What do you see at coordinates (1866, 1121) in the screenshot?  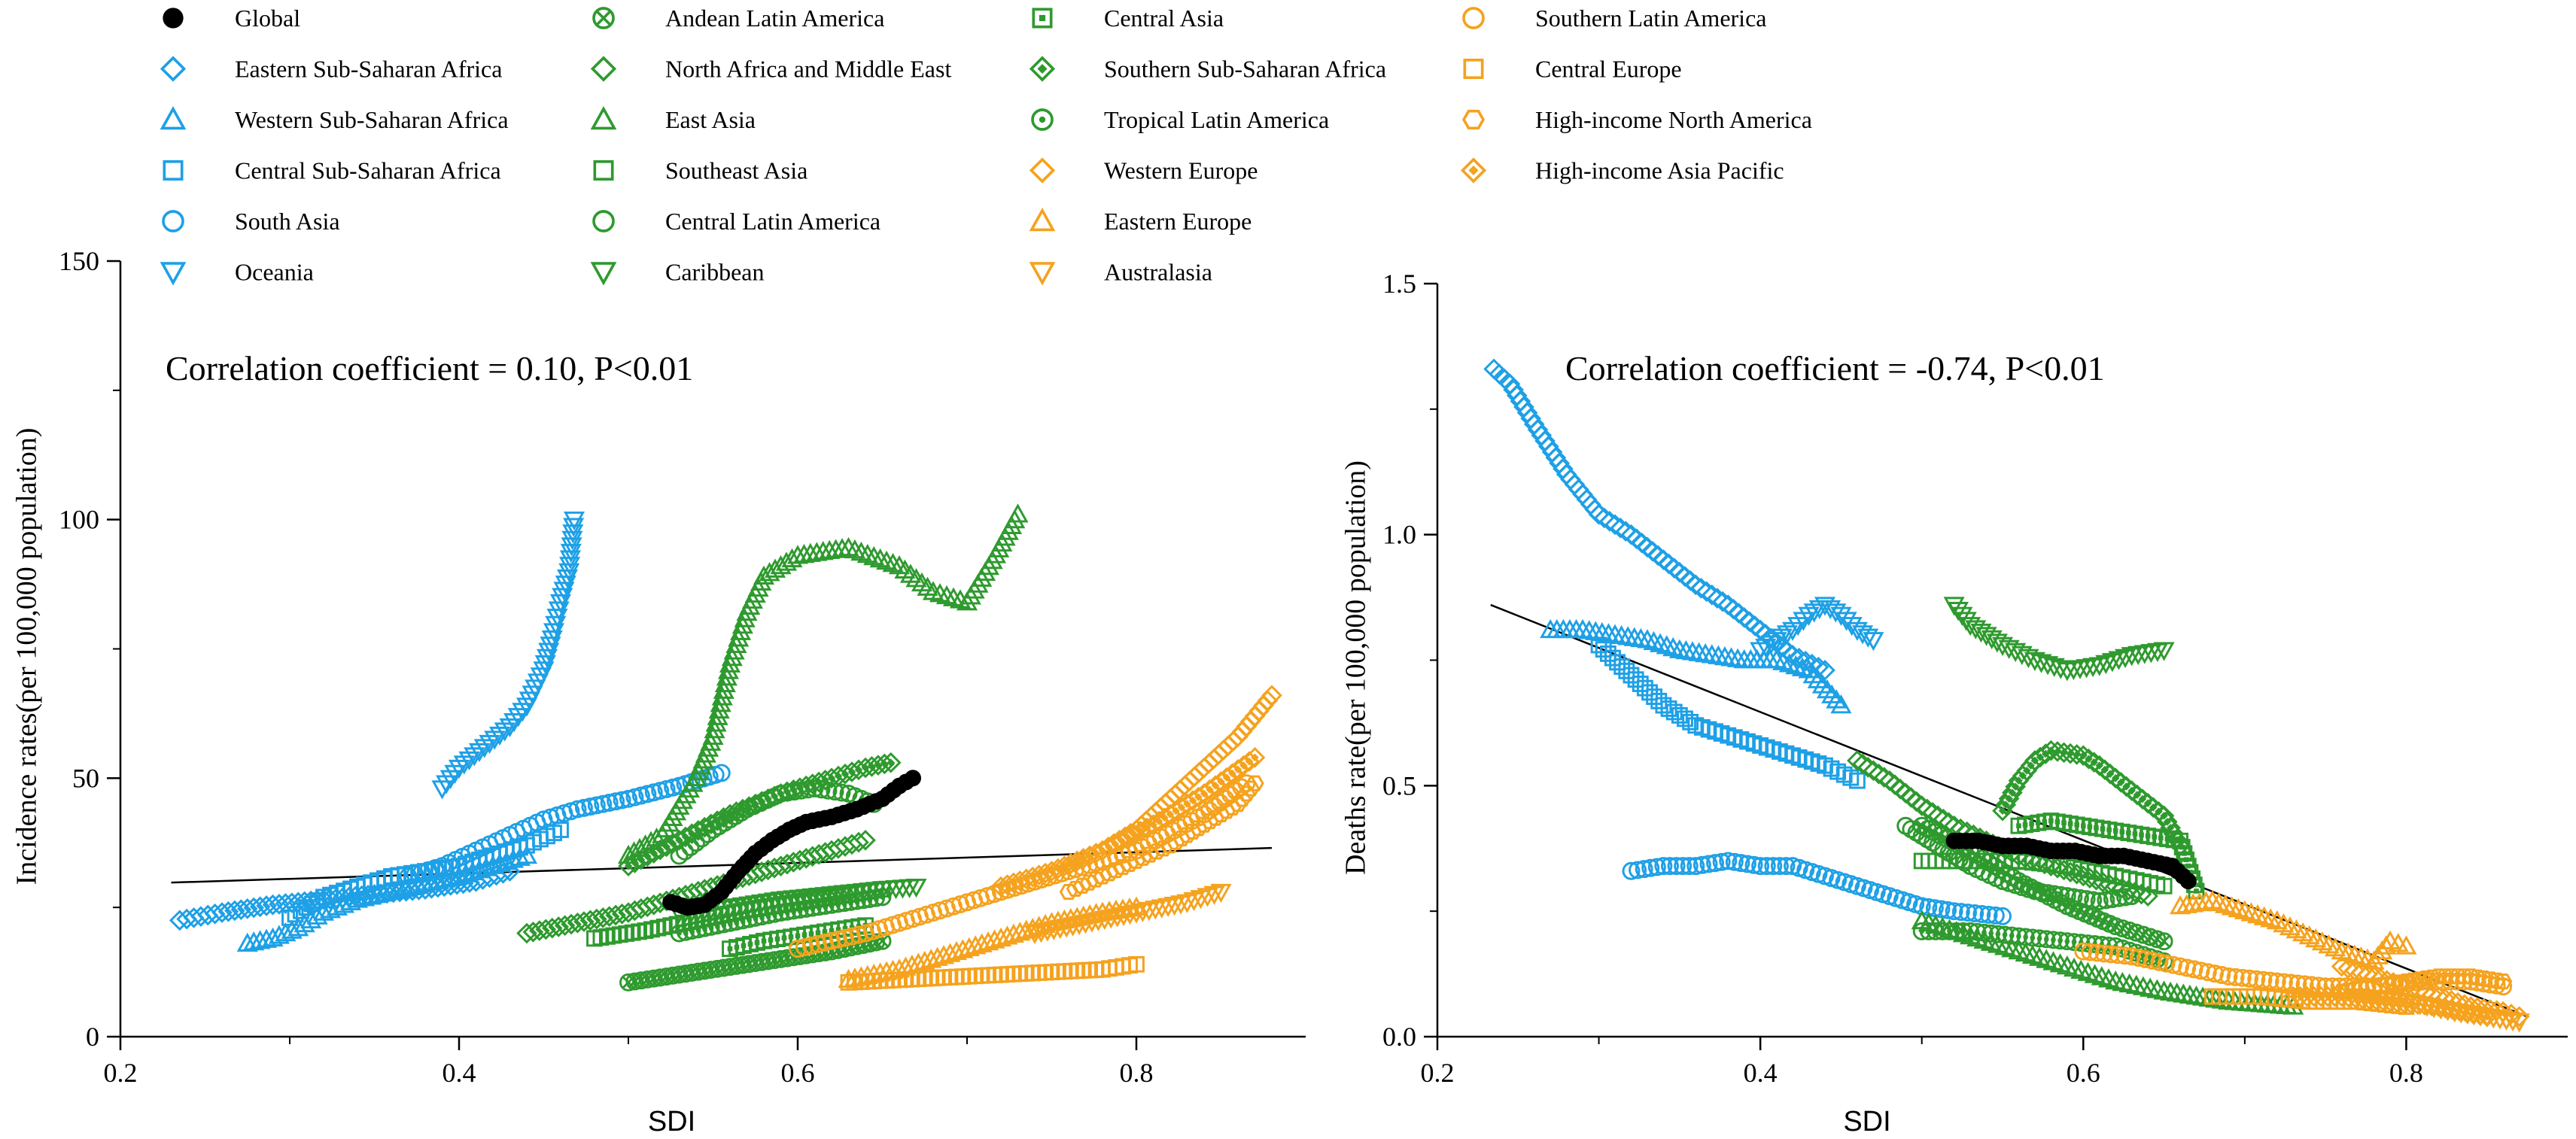 I see `x-axis-title: SDI` at bounding box center [1866, 1121].